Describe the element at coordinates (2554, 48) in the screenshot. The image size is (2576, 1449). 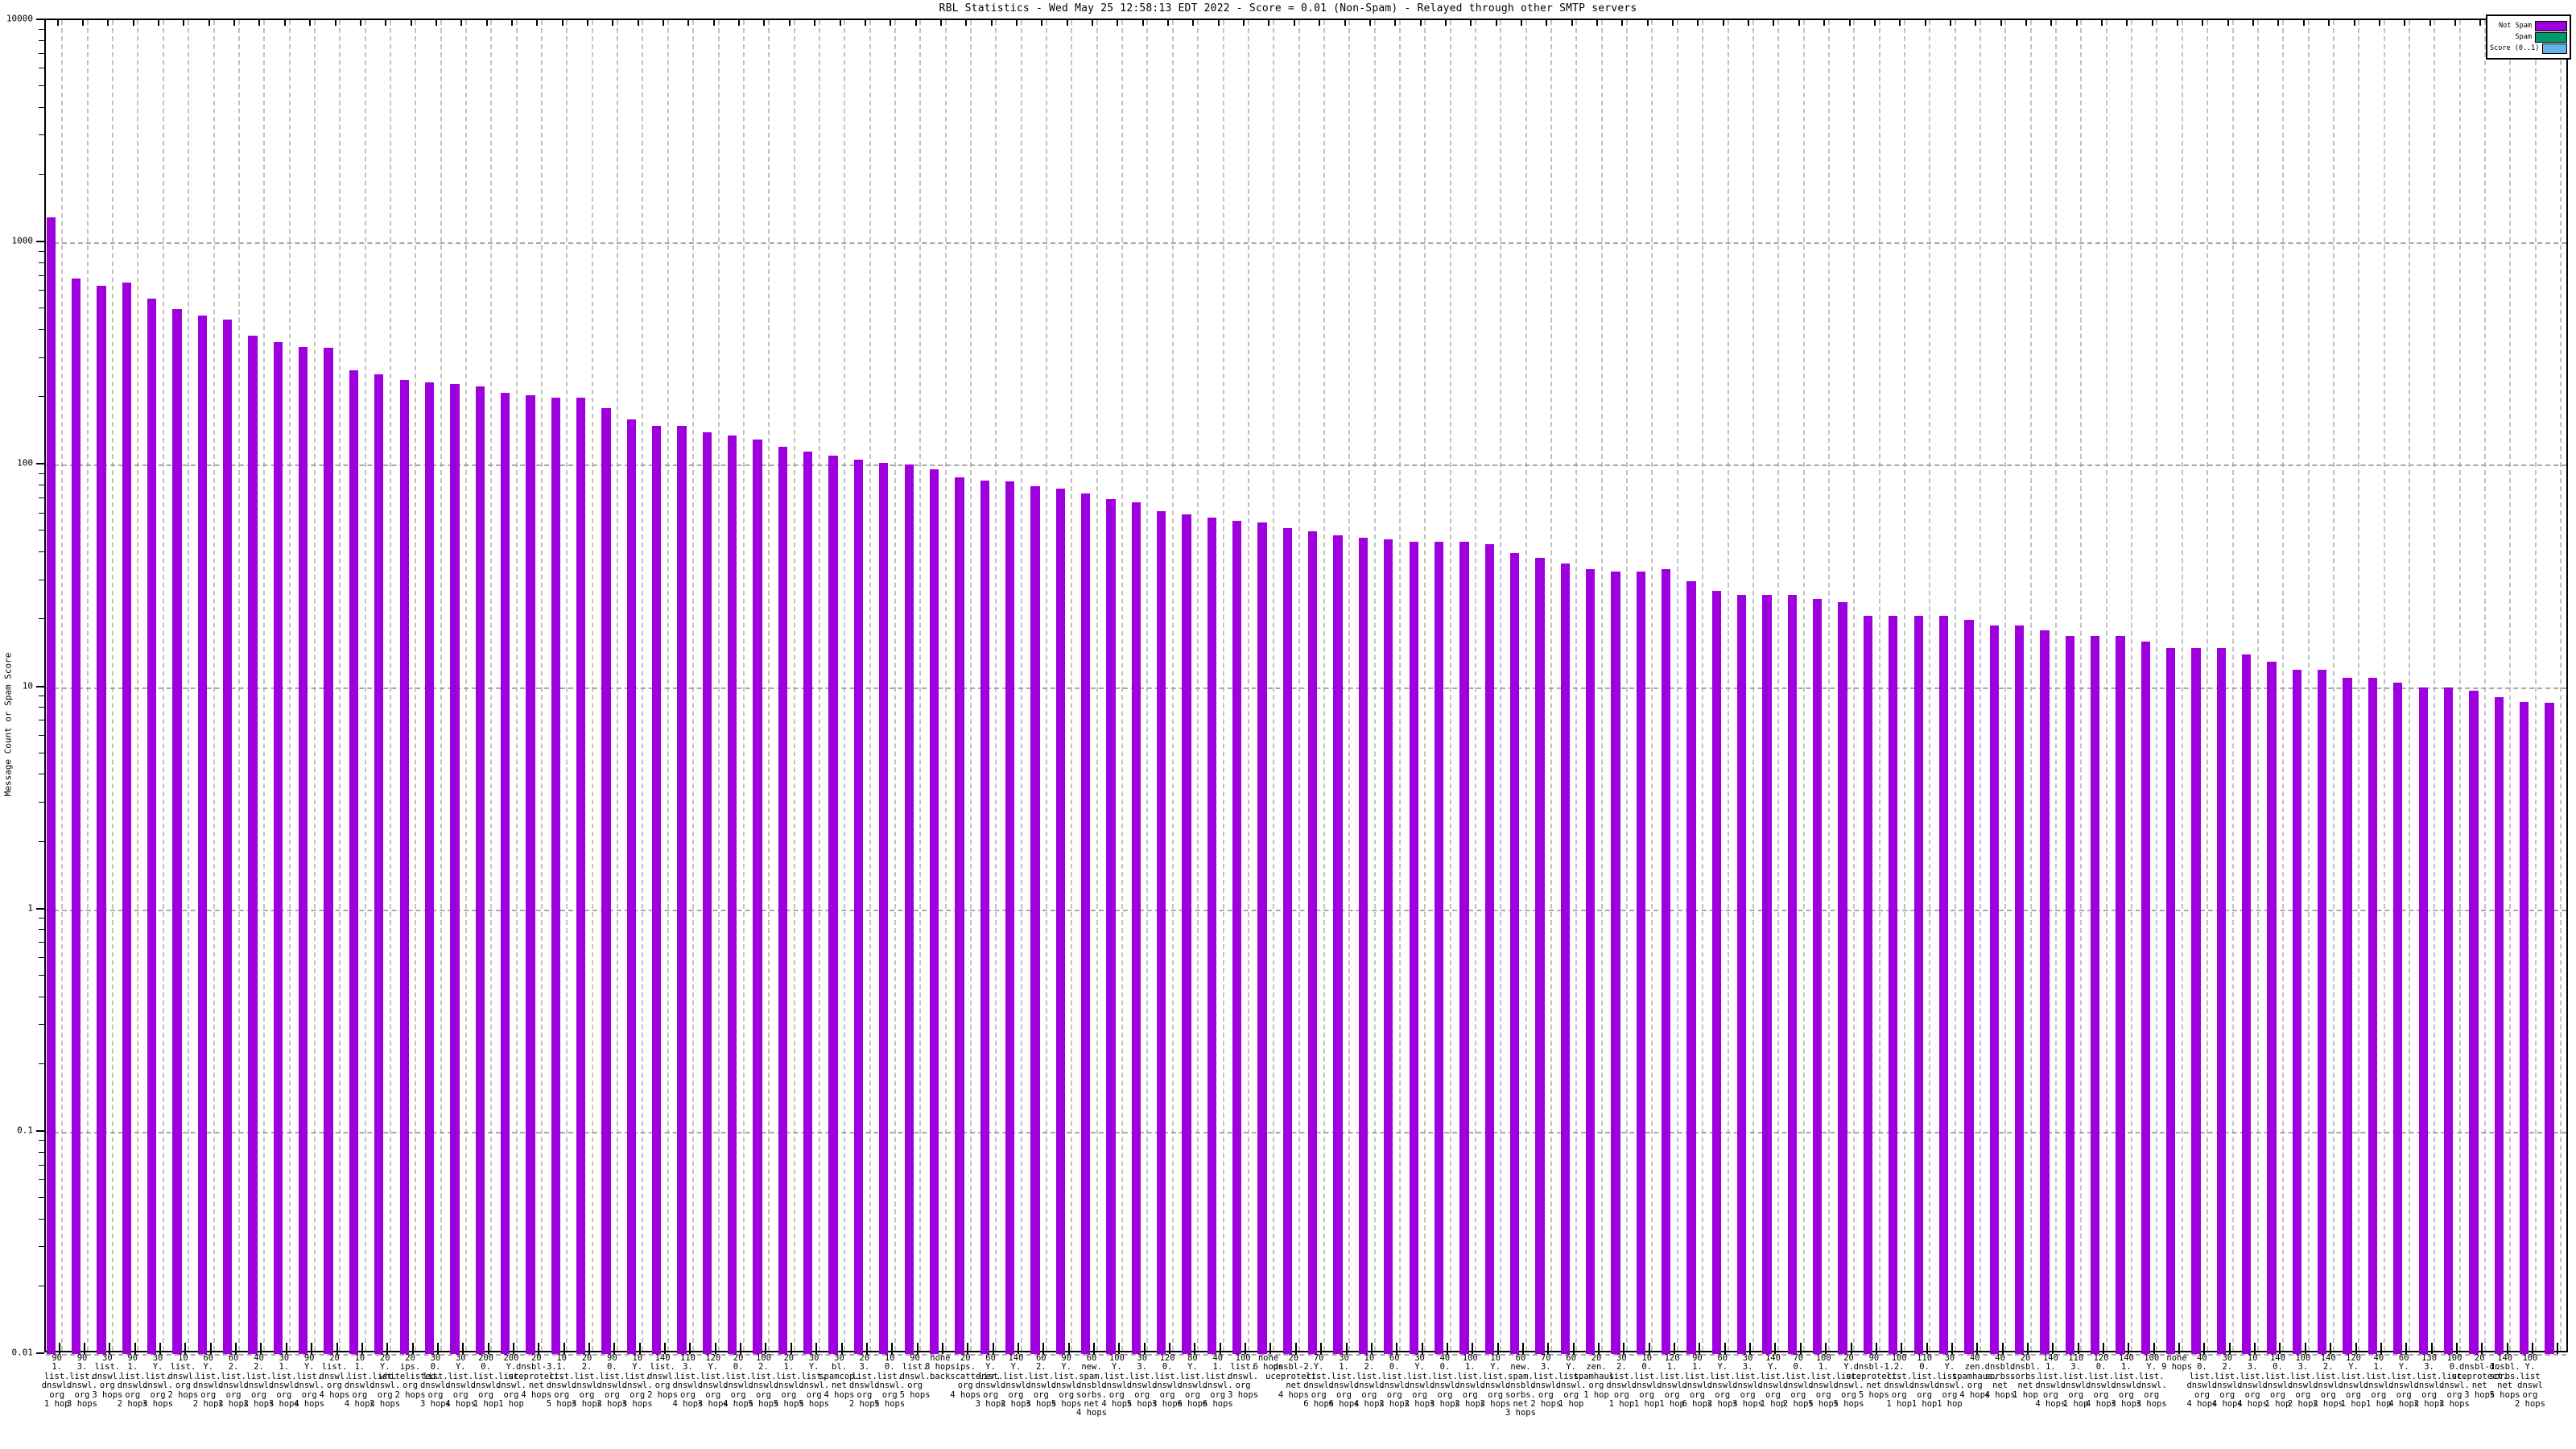
I see `legend-swatch` at that location.